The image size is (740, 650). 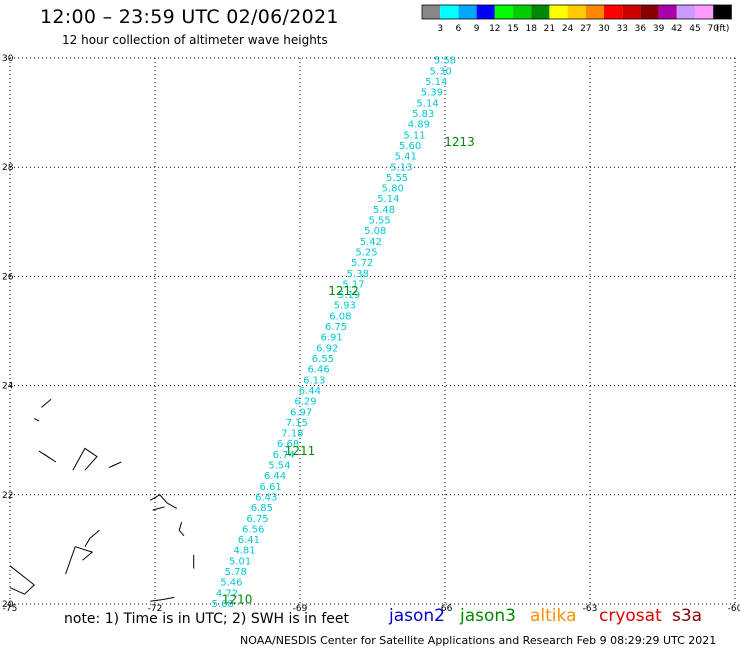 I want to click on swh-value: 6.43, so click(x=266, y=497).